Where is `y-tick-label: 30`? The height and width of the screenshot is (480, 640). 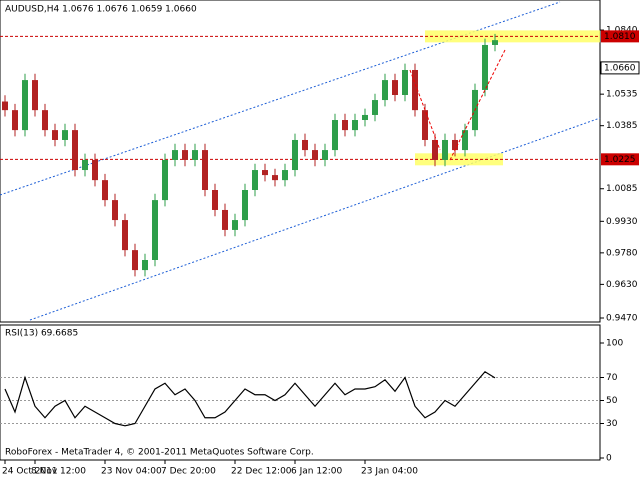
y-tick-label: 30 is located at coordinates (612, 424).